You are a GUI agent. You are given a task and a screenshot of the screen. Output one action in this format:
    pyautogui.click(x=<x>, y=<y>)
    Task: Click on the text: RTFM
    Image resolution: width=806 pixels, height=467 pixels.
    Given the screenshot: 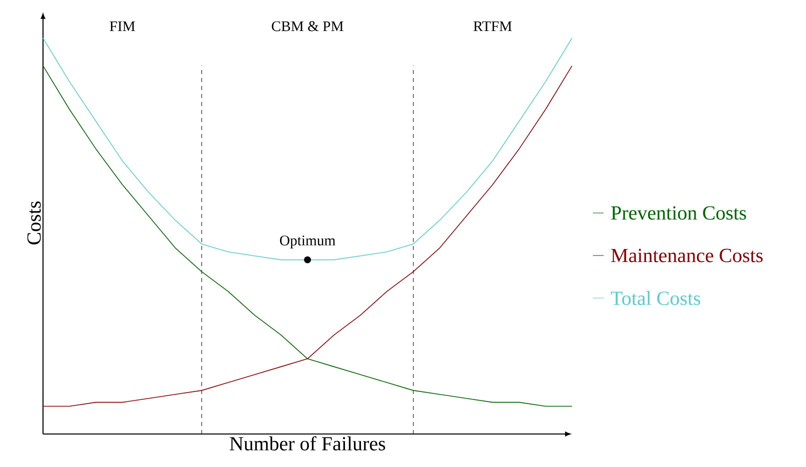 What is the action you would take?
    pyautogui.click(x=493, y=26)
    